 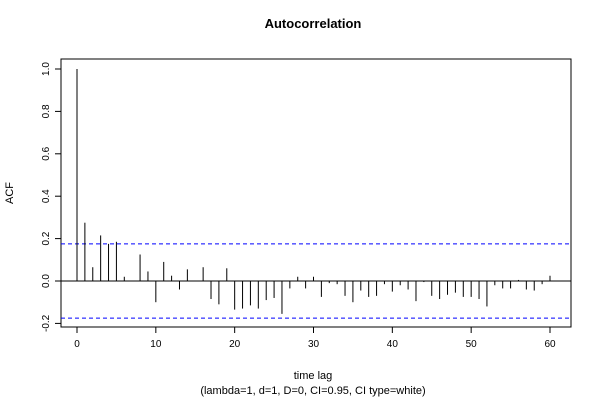 I want to click on y-tick-label: 0.8, so click(x=46, y=111).